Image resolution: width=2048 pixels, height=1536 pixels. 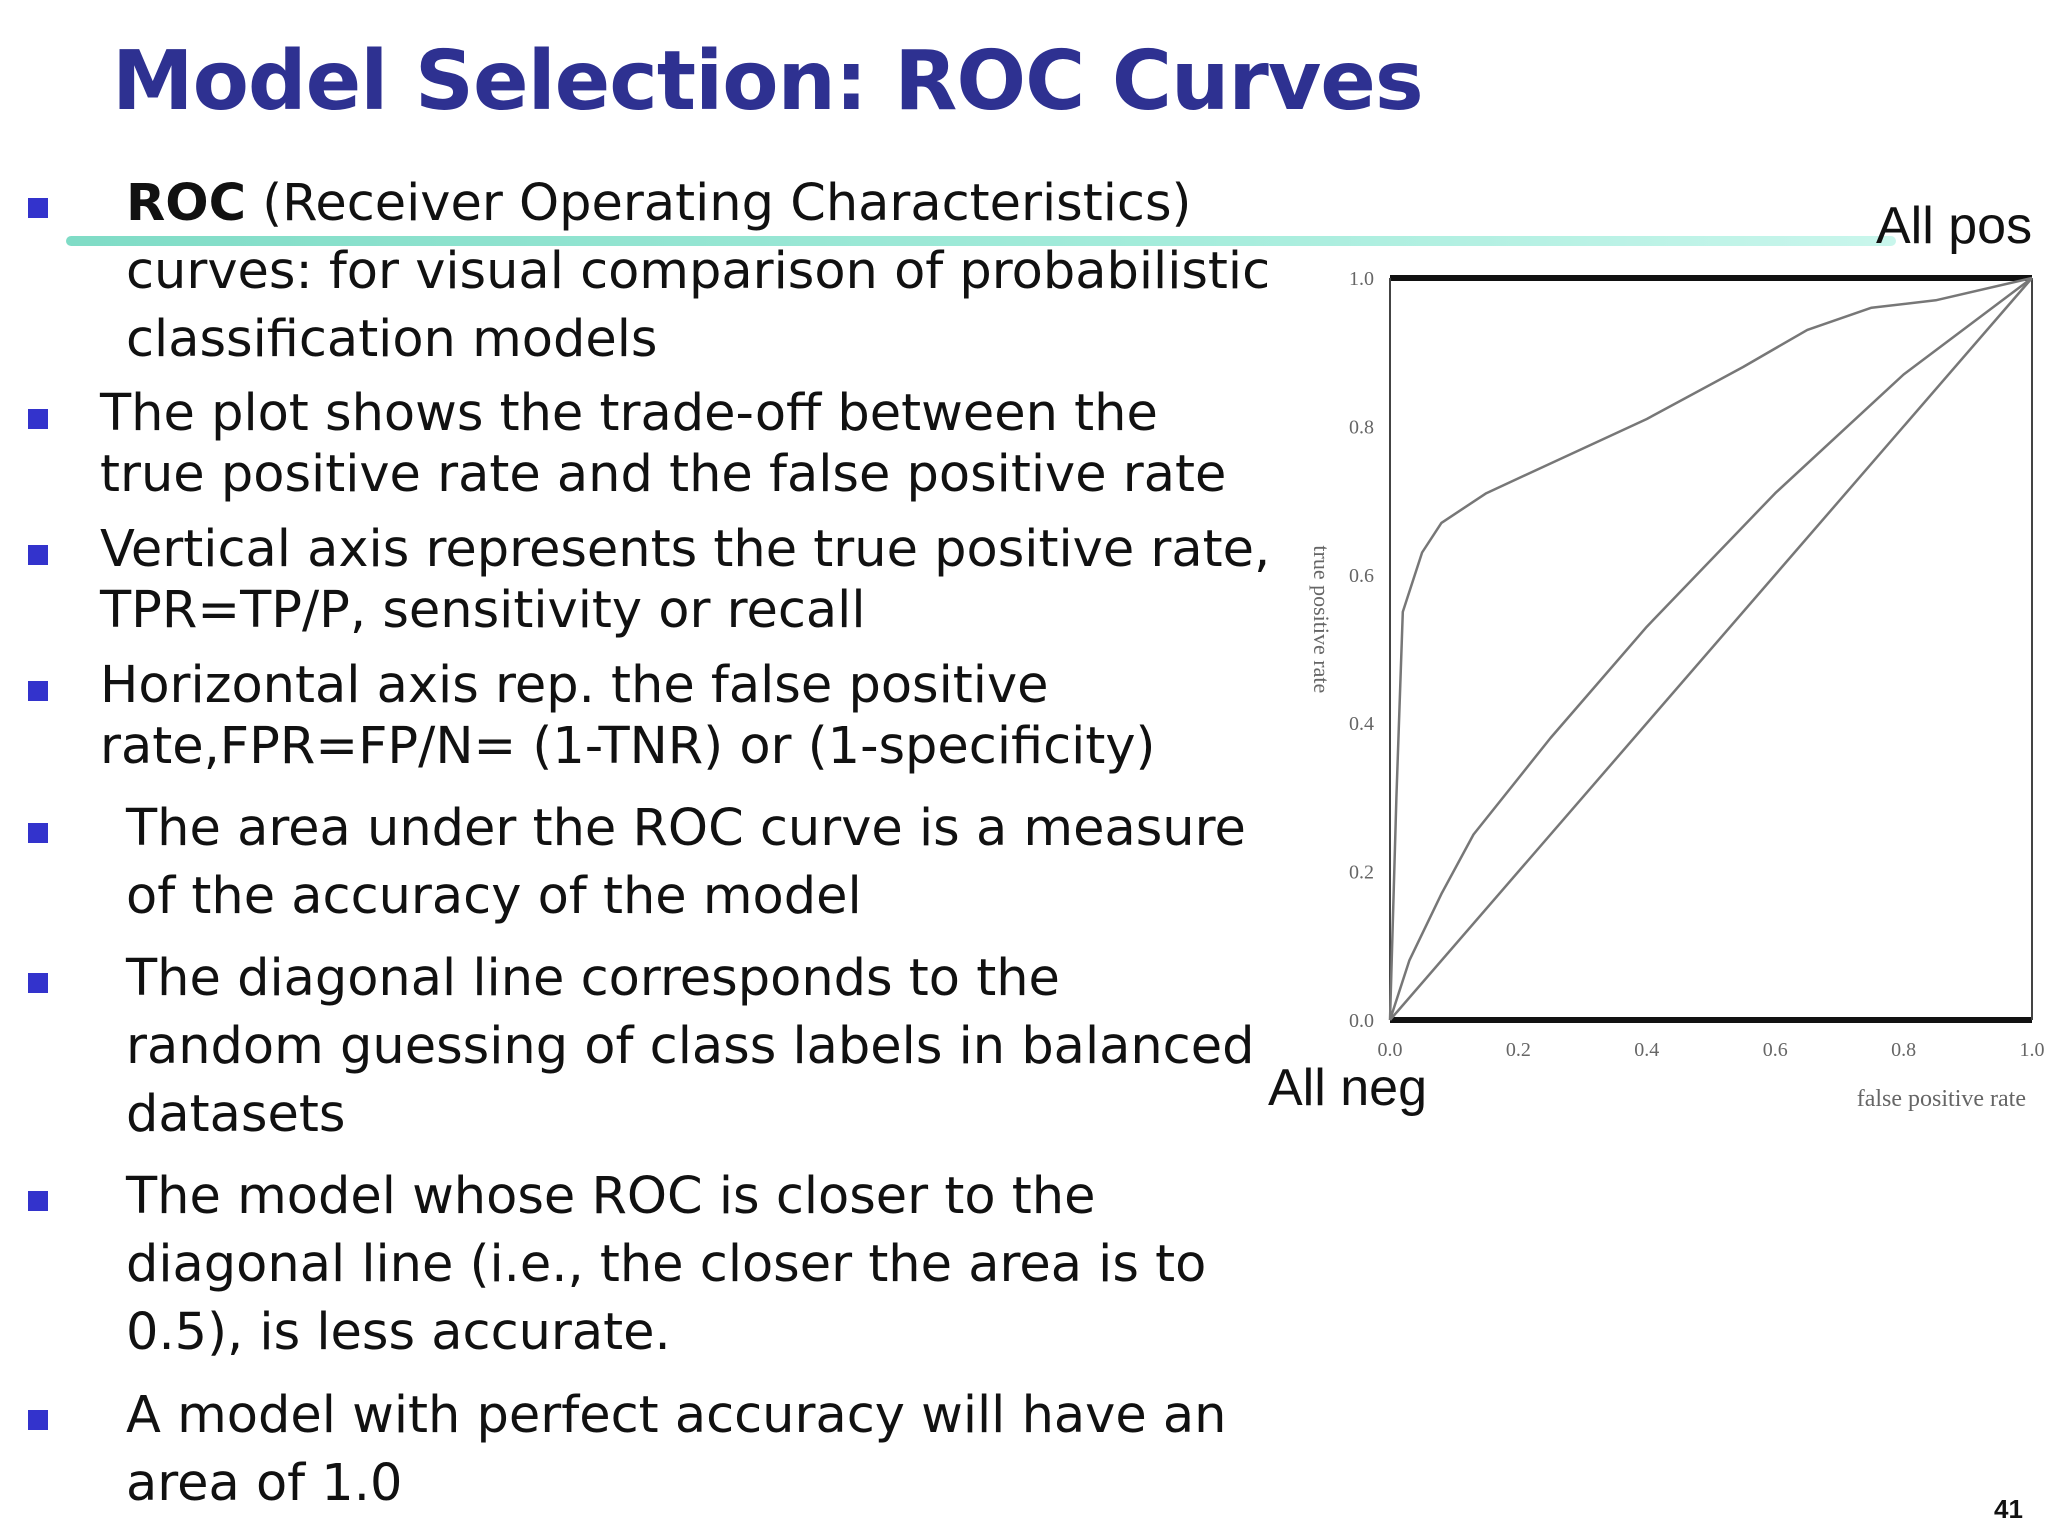 I want to click on bullet-line: datasets, so click(x=236, y=1114).